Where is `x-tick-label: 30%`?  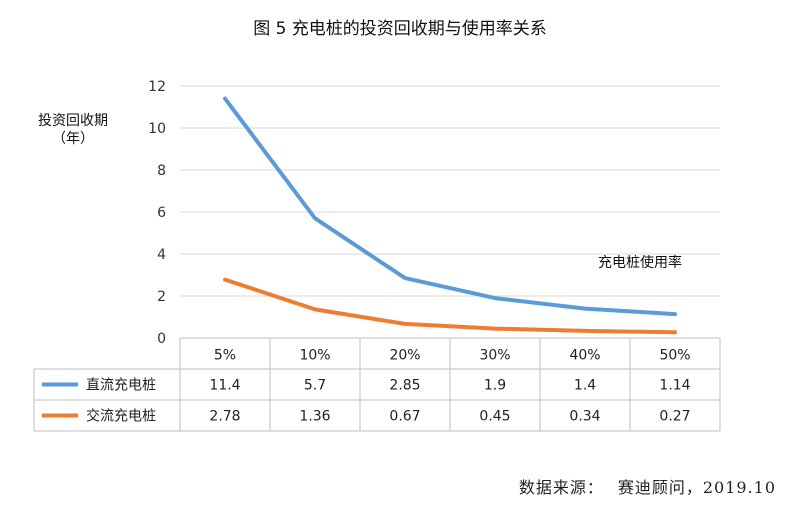
x-tick-label: 30% is located at coordinates (494, 356).